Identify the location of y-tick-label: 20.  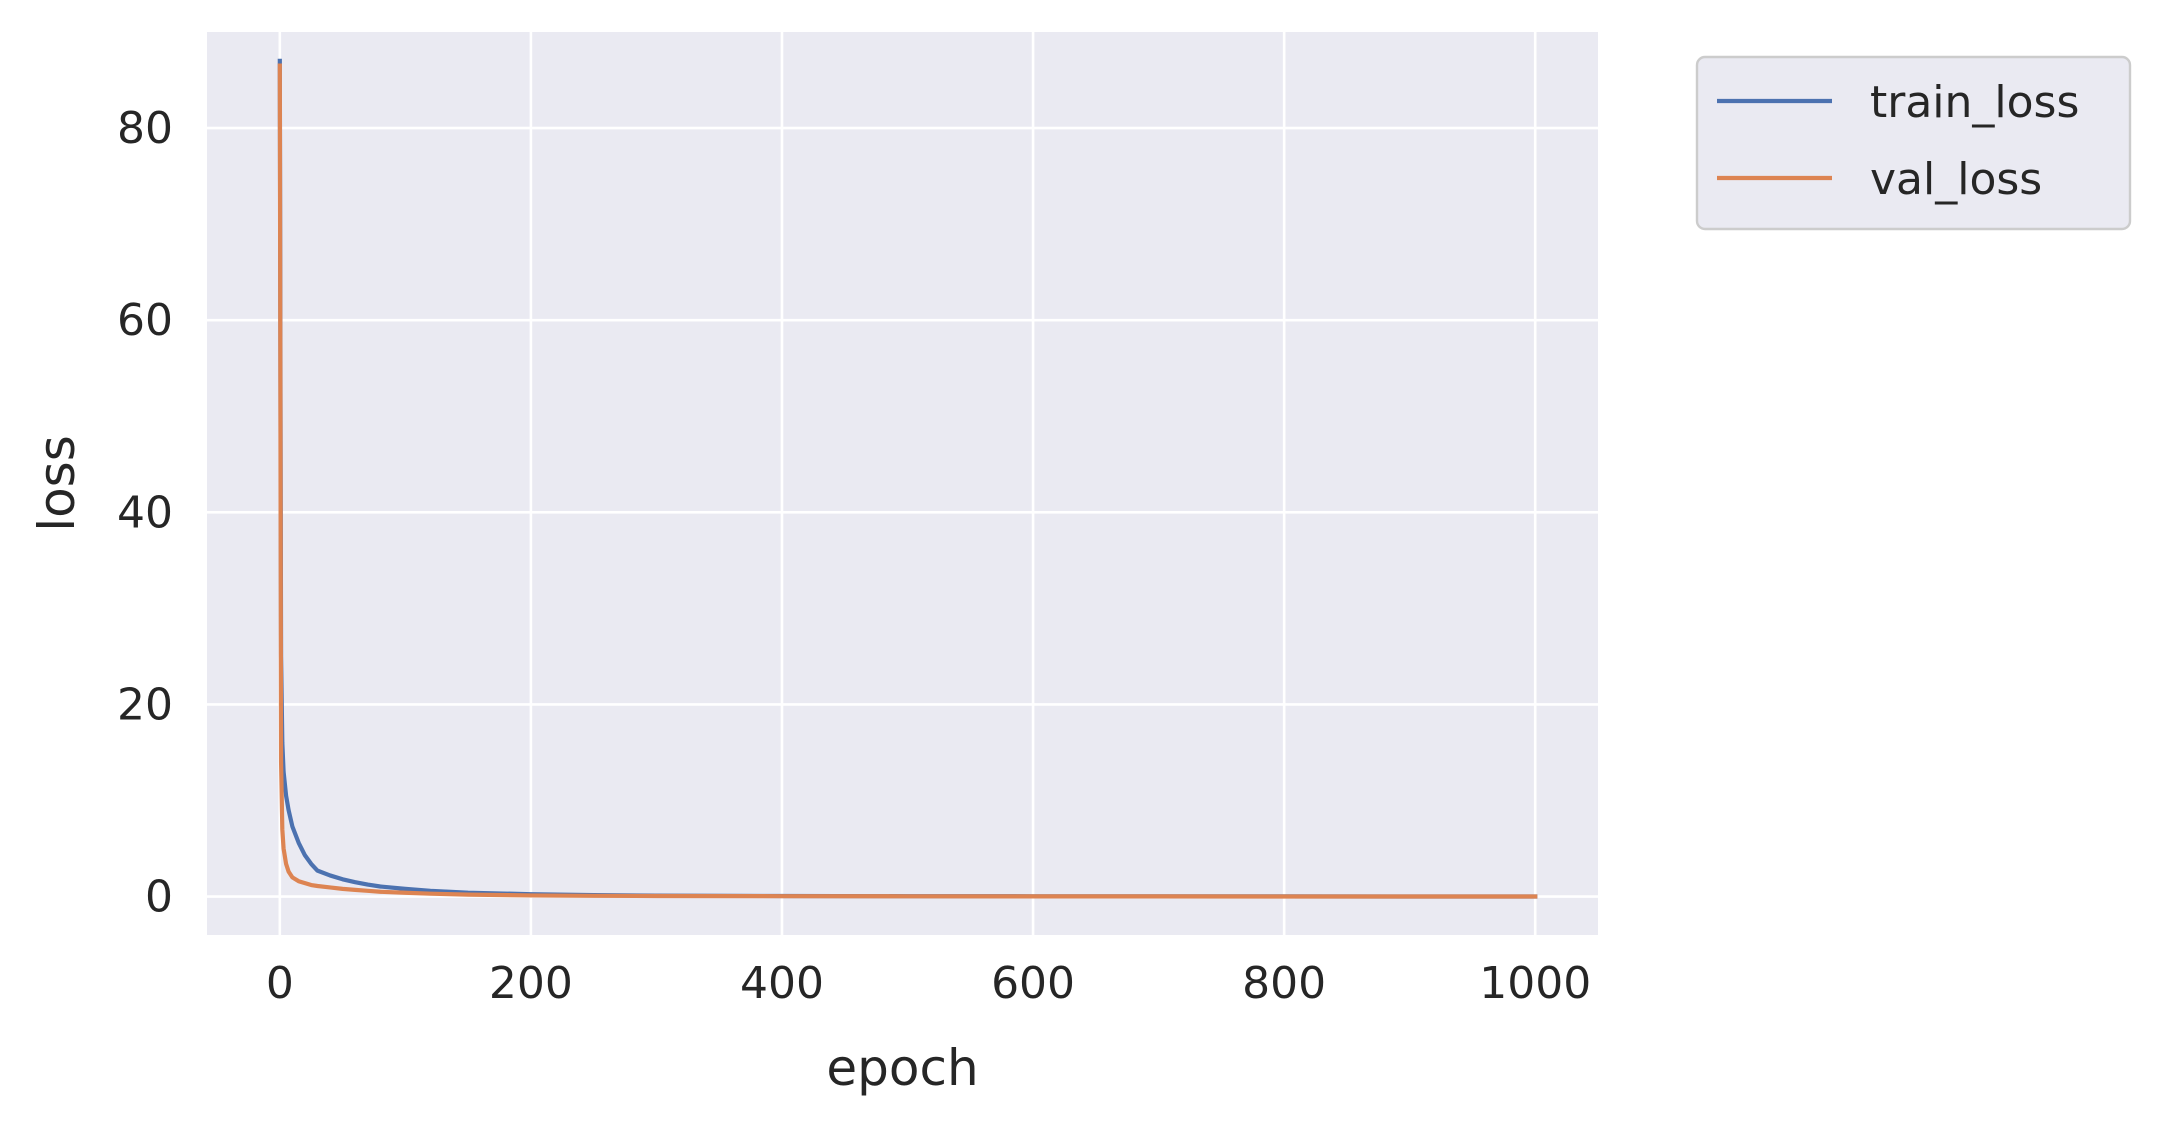
(145, 704).